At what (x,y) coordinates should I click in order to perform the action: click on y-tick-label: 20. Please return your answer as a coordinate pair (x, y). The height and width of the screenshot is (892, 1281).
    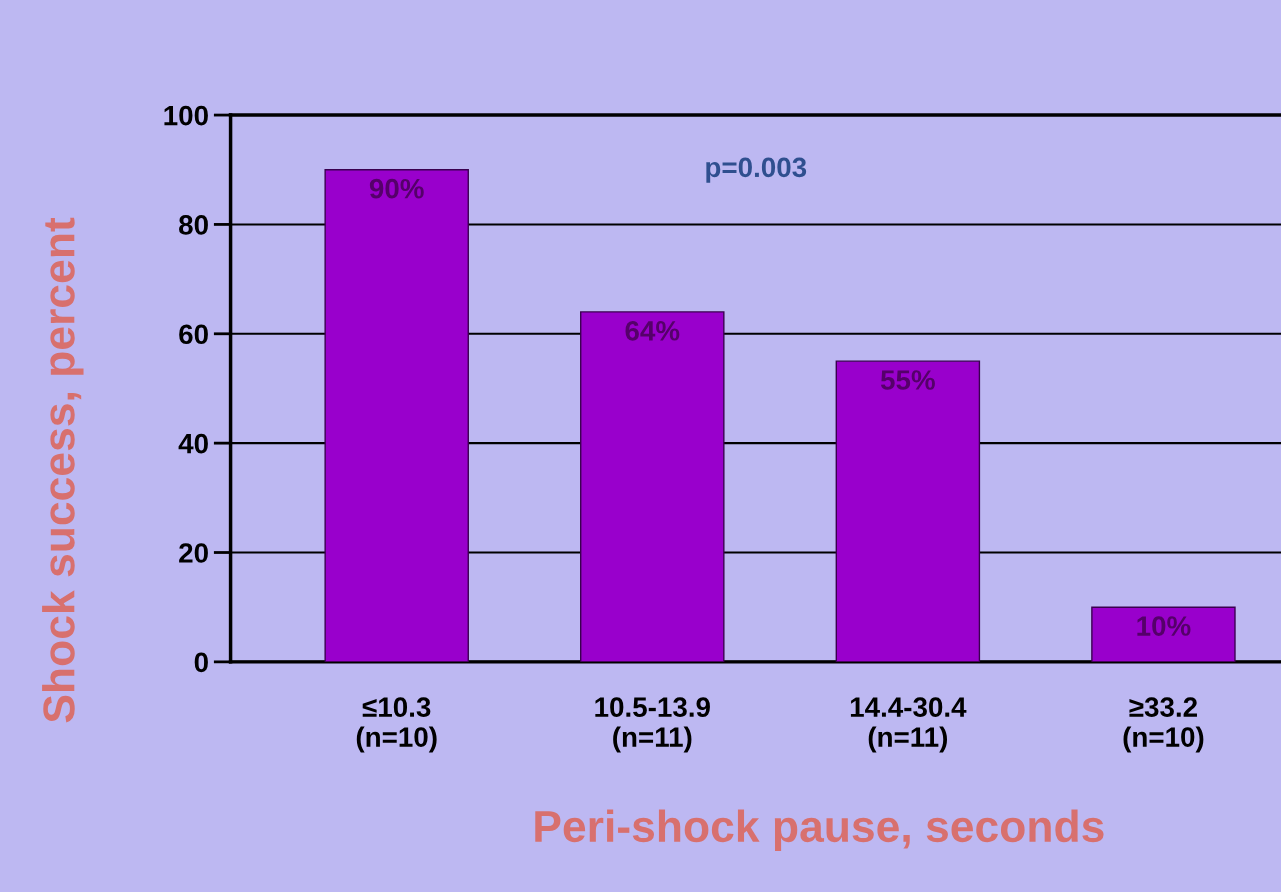
    Looking at the image, I should click on (193, 553).